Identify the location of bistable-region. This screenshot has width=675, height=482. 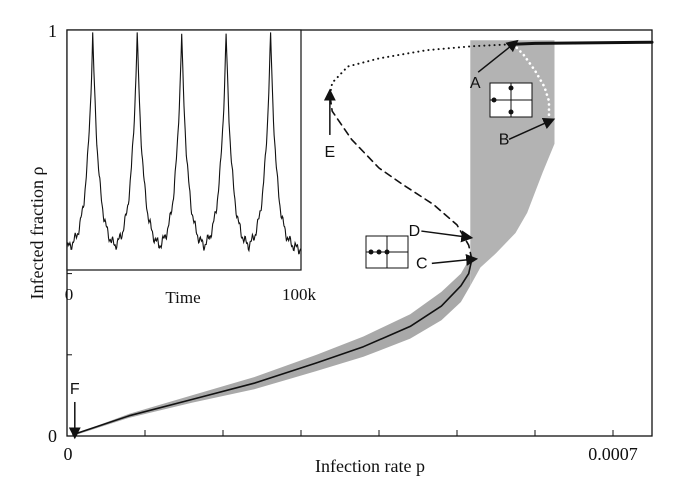
(512, 163).